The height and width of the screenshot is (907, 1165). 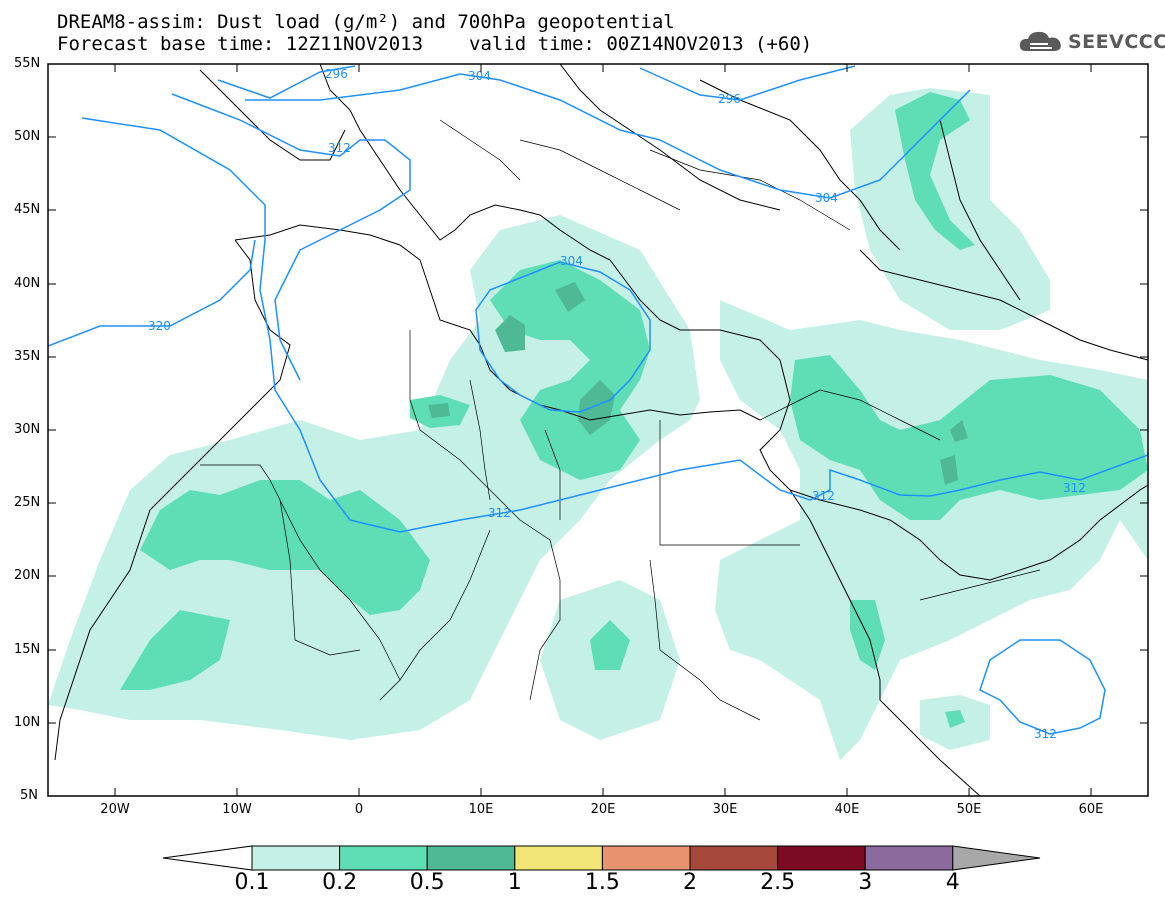 What do you see at coordinates (725, 809) in the screenshot?
I see `lon-label: 30E` at bounding box center [725, 809].